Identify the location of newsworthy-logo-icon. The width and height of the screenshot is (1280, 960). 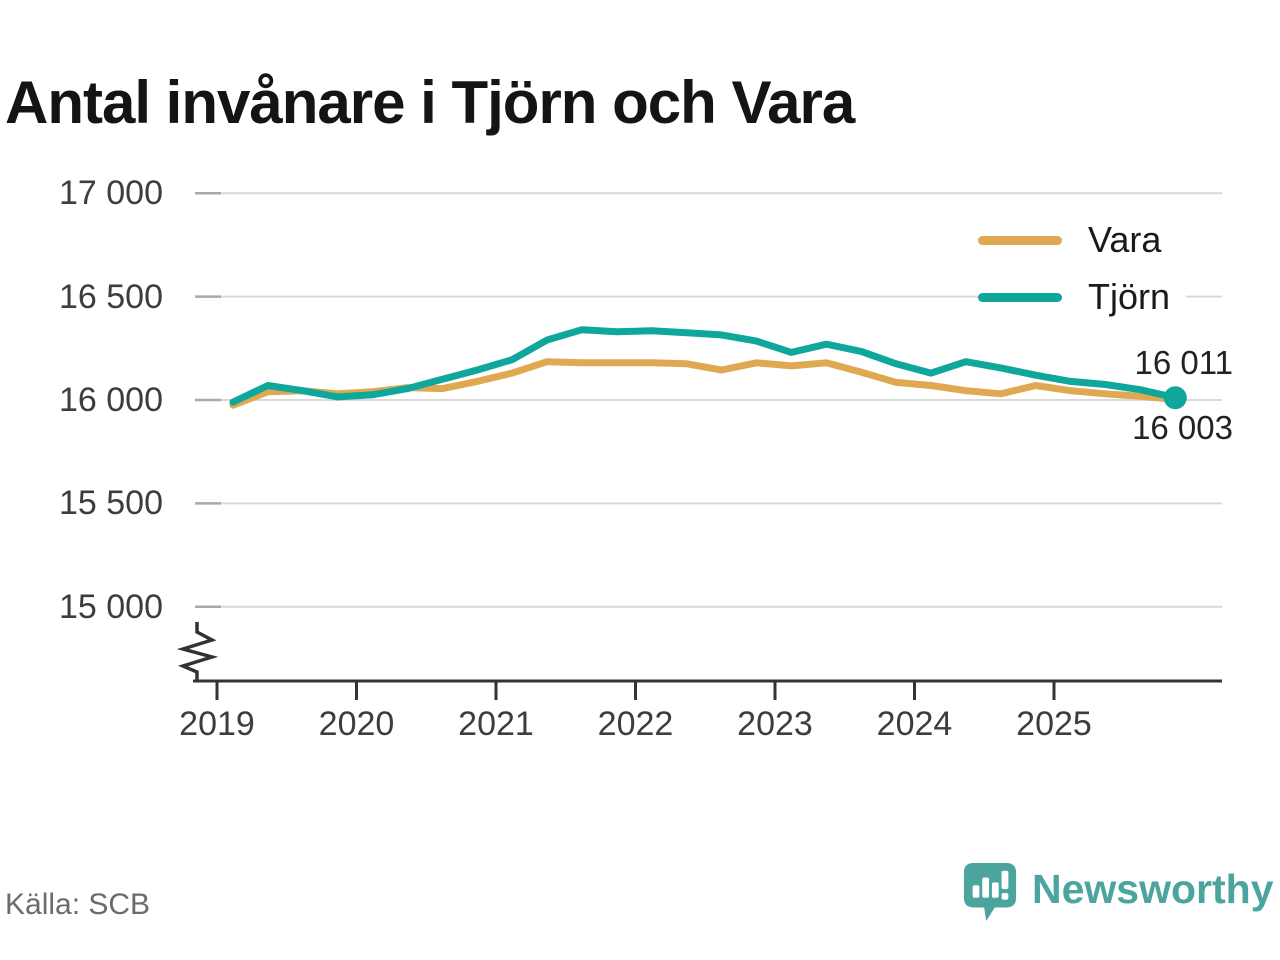
(990, 892).